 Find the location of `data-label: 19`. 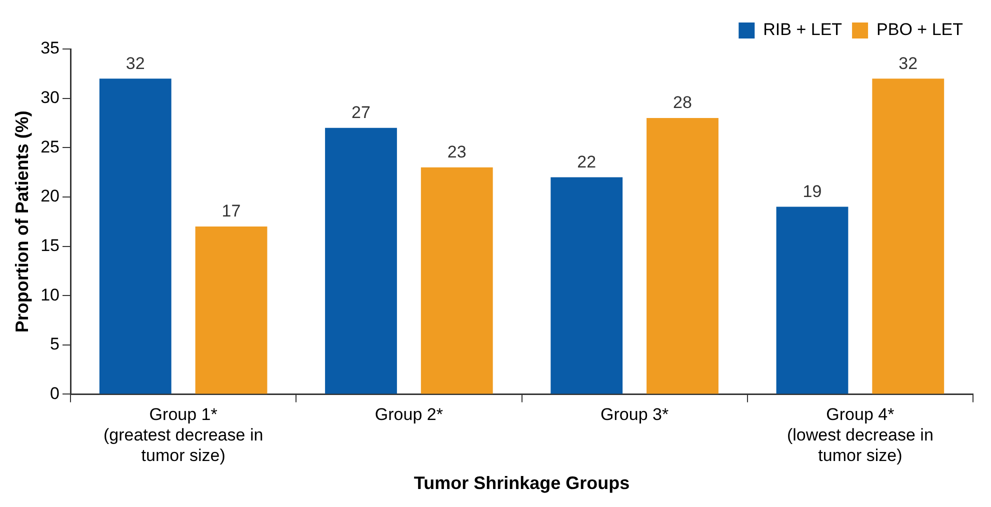

data-label: 19 is located at coordinates (812, 191).